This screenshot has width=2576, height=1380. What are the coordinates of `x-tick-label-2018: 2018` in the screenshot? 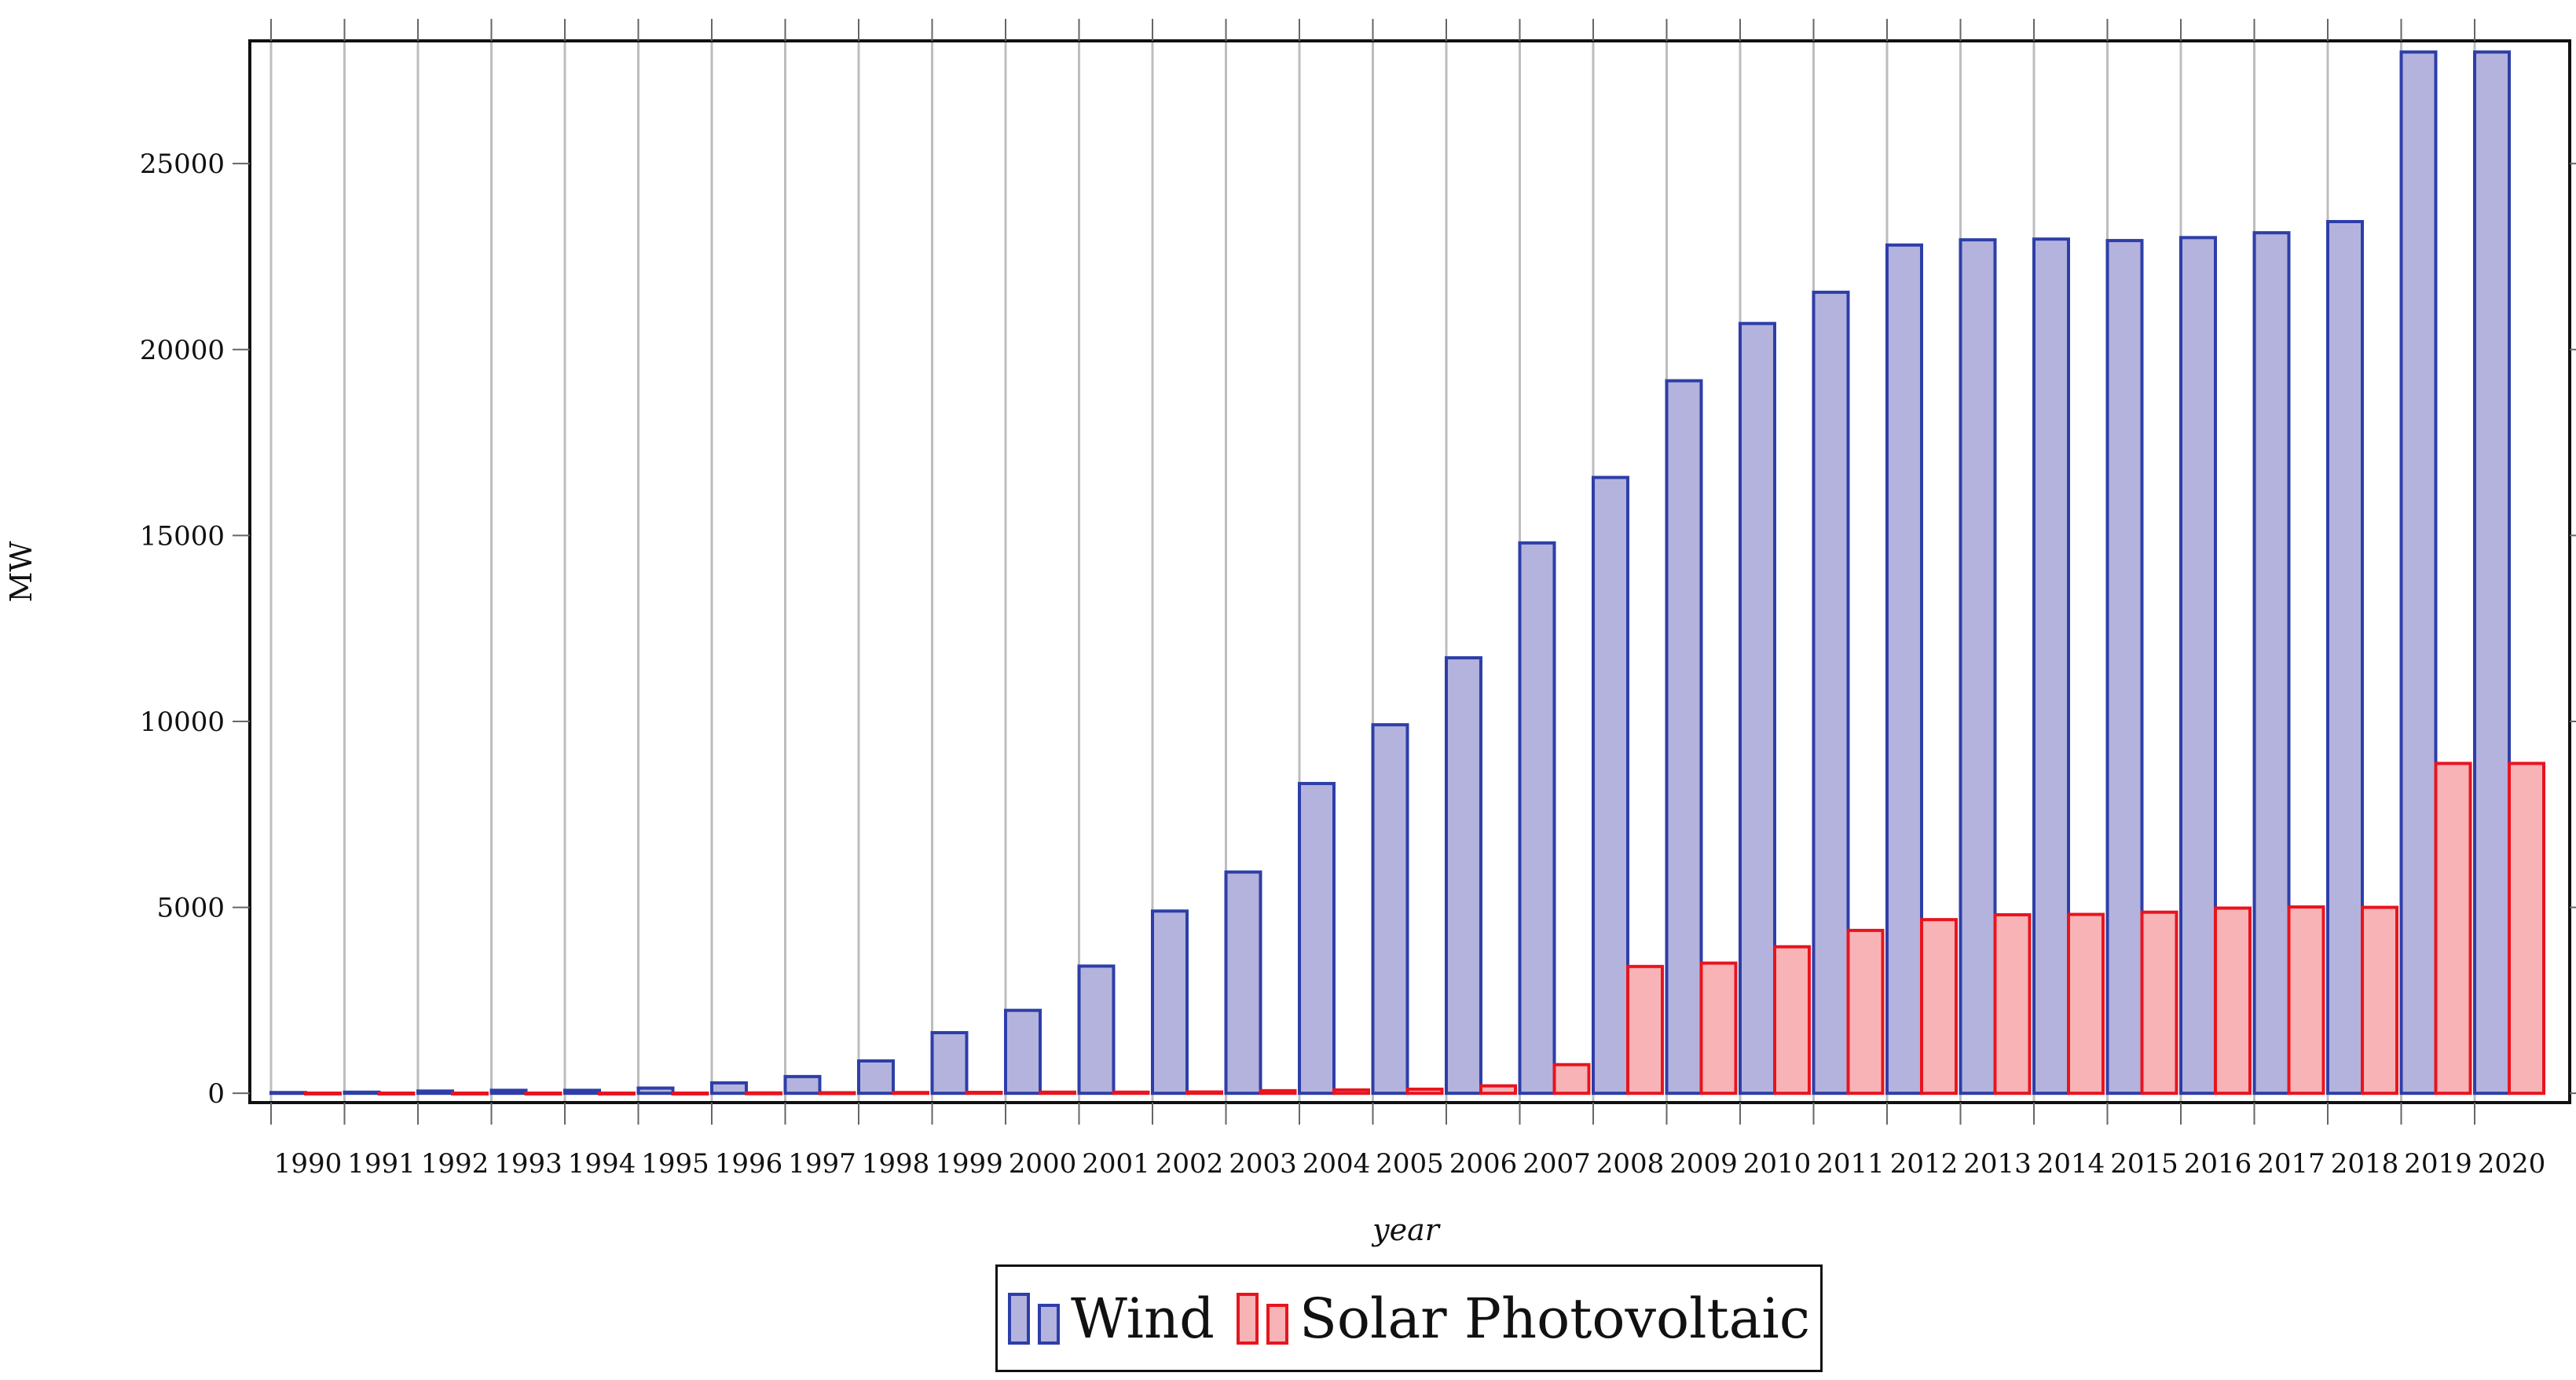 It's located at (2365, 1164).